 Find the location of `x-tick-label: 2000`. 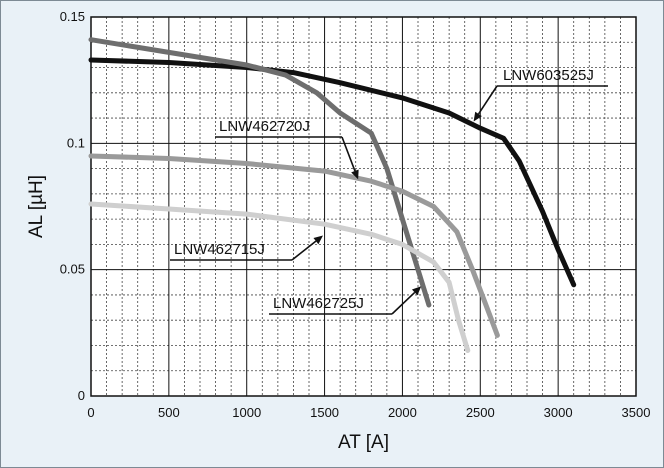

x-tick-label: 2000 is located at coordinates (402, 412).